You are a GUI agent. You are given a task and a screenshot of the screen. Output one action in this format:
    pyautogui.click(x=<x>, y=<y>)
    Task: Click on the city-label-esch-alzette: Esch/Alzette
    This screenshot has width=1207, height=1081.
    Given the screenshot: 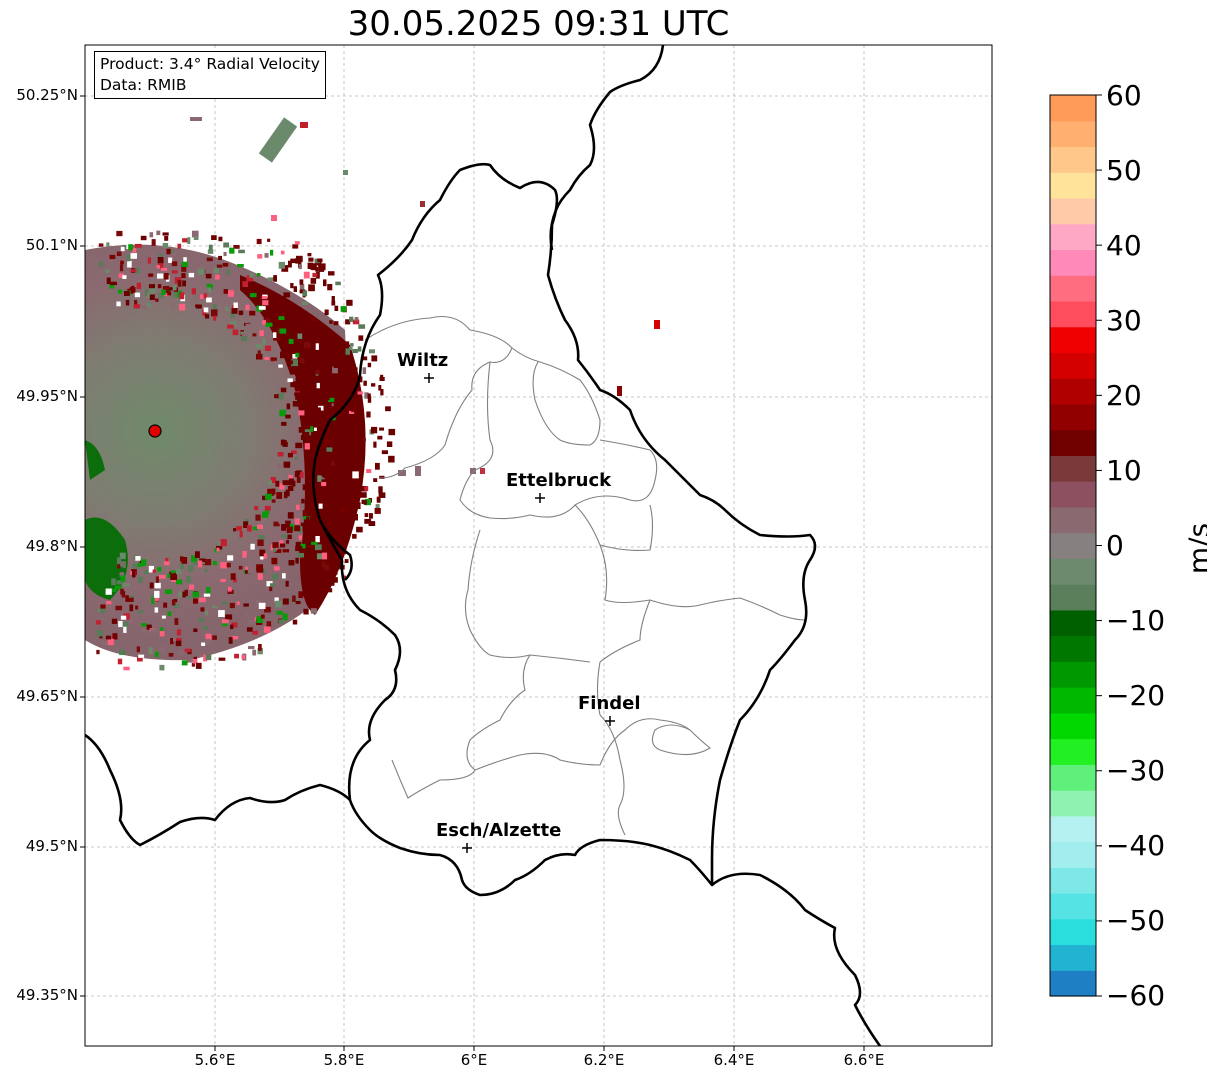 What is the action you would take?
    pyautogui.click(x=499, y=830)
    